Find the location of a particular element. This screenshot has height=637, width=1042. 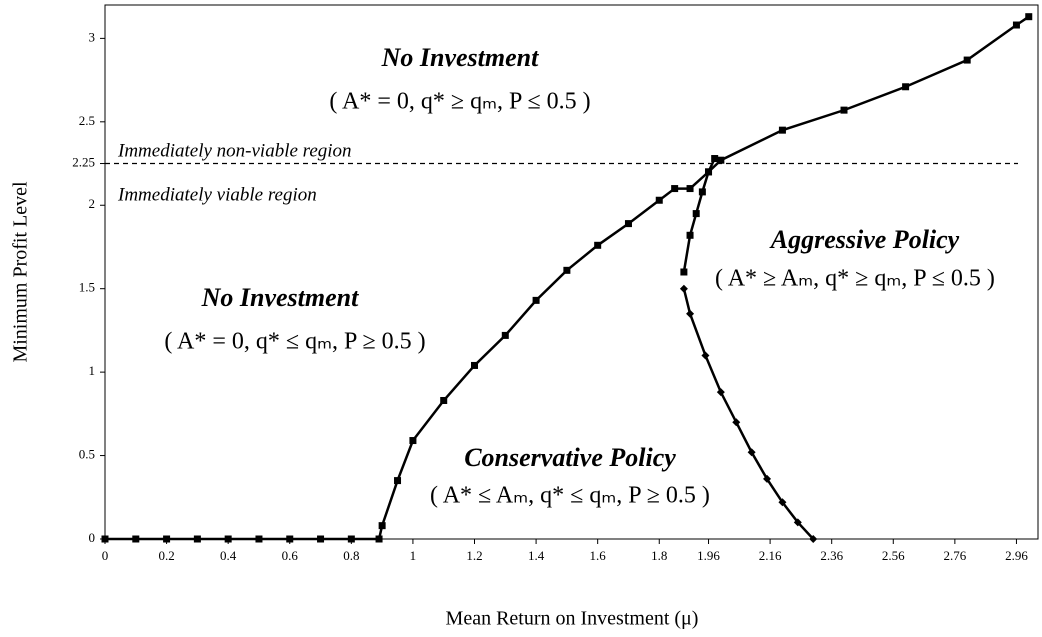

y-tick-label: 1.5 is located at coordinates (87, 287).